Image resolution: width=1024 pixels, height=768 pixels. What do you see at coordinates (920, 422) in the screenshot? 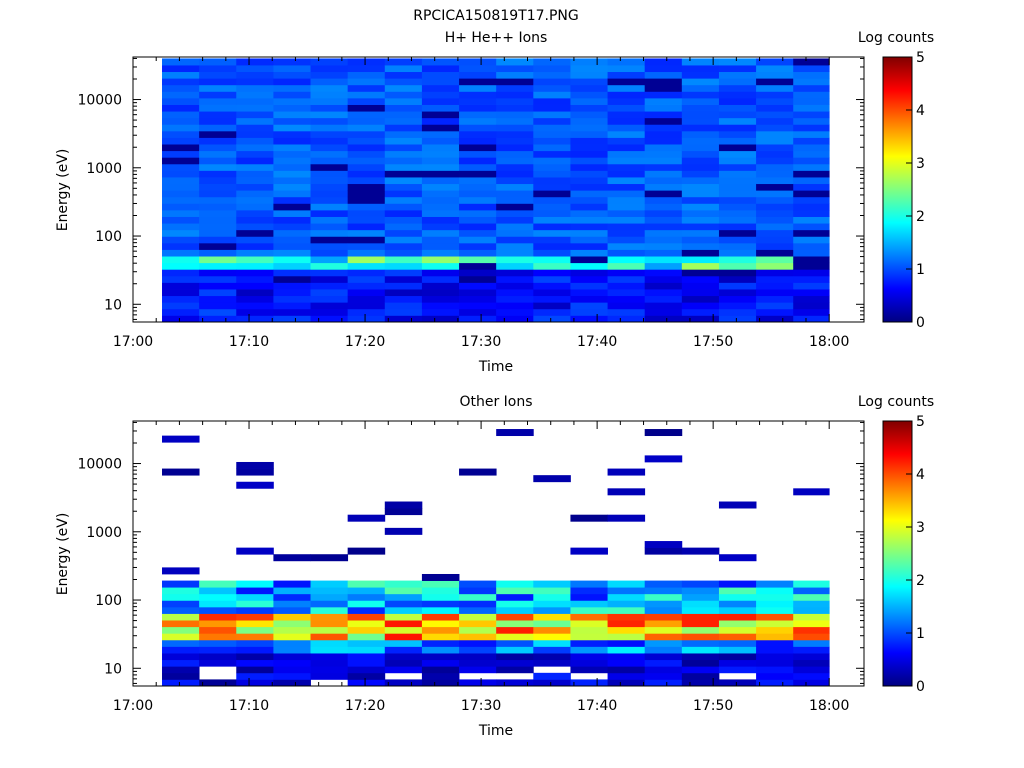
I see `colorbar-tick-label: 5` at bounding box center [920, 422].